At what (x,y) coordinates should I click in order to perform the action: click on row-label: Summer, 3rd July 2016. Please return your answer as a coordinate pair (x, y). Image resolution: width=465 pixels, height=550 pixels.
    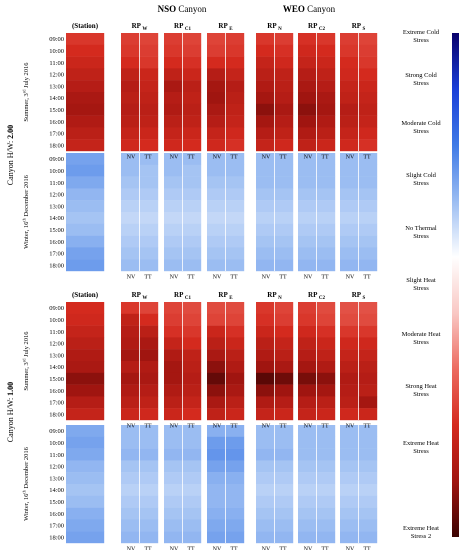
    Looking at the image, I should click on (26, 92).